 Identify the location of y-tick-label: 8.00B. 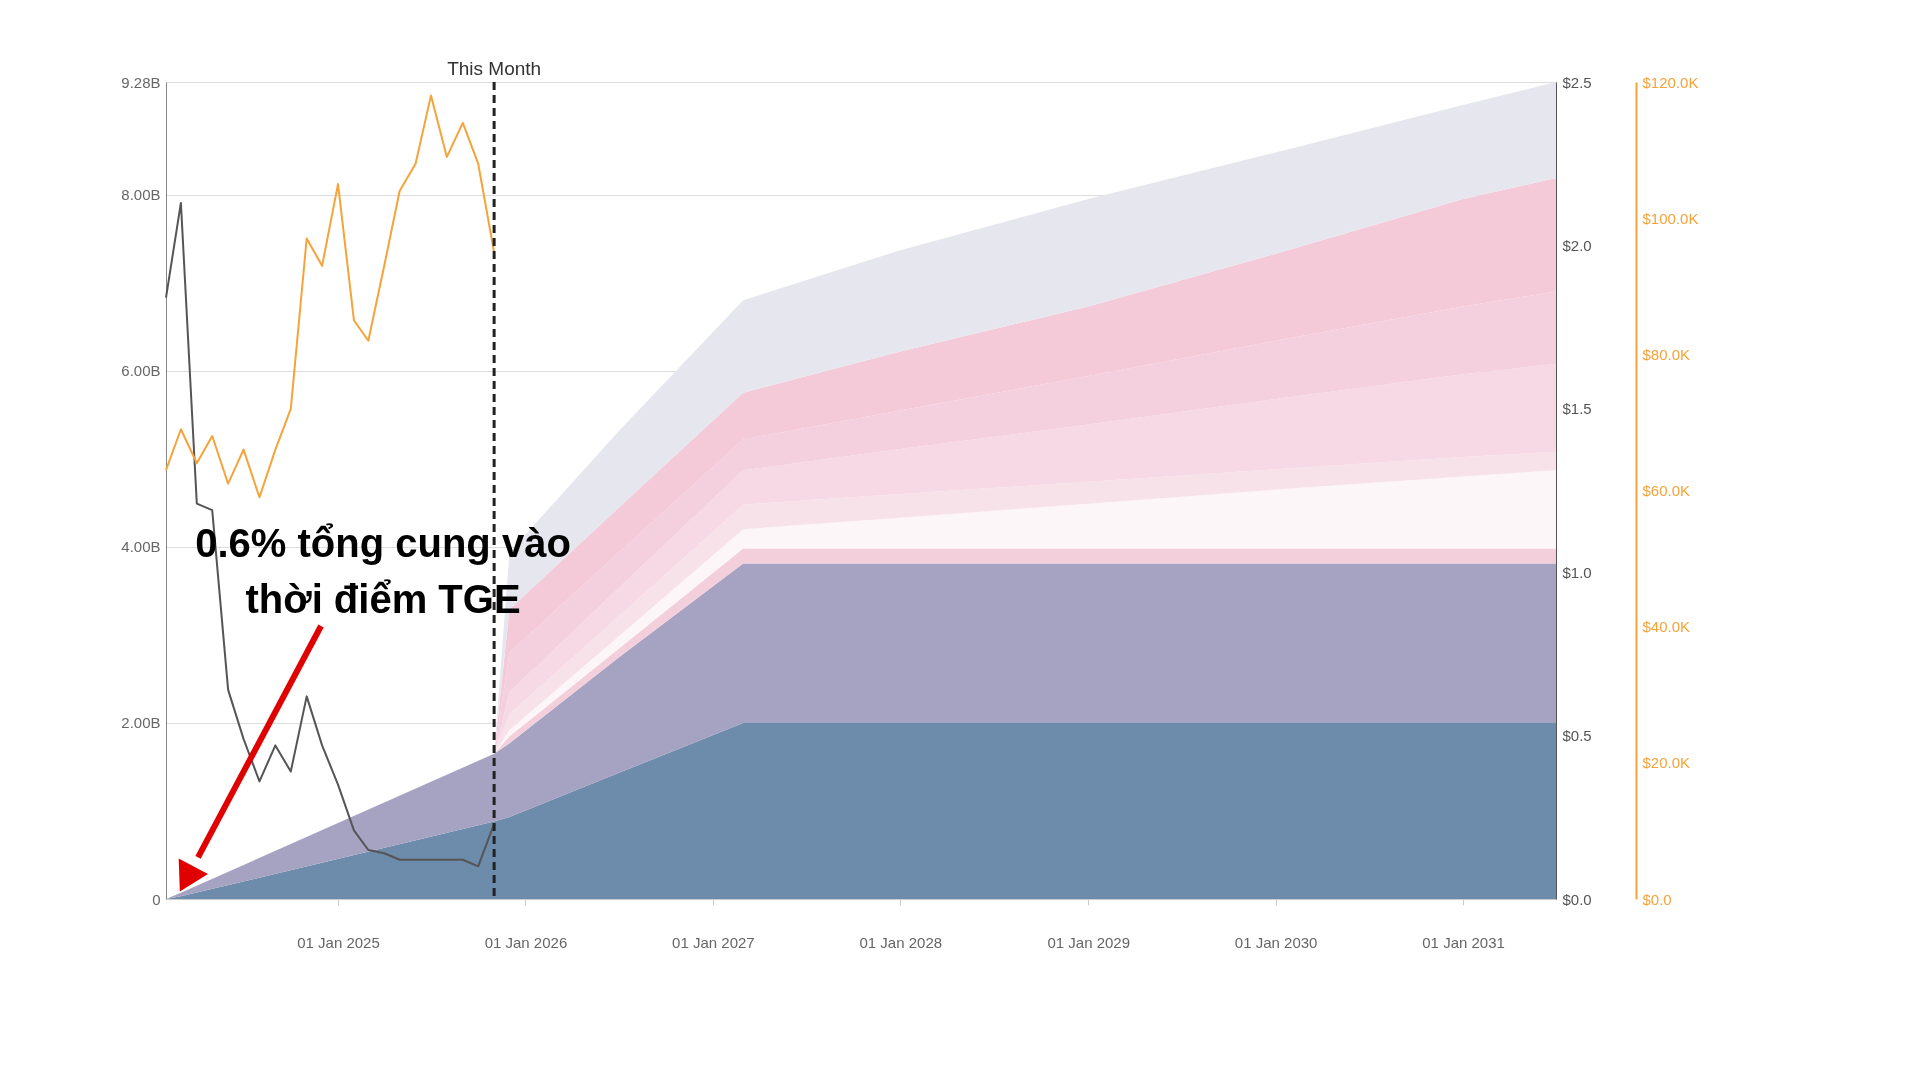
(141, 195).